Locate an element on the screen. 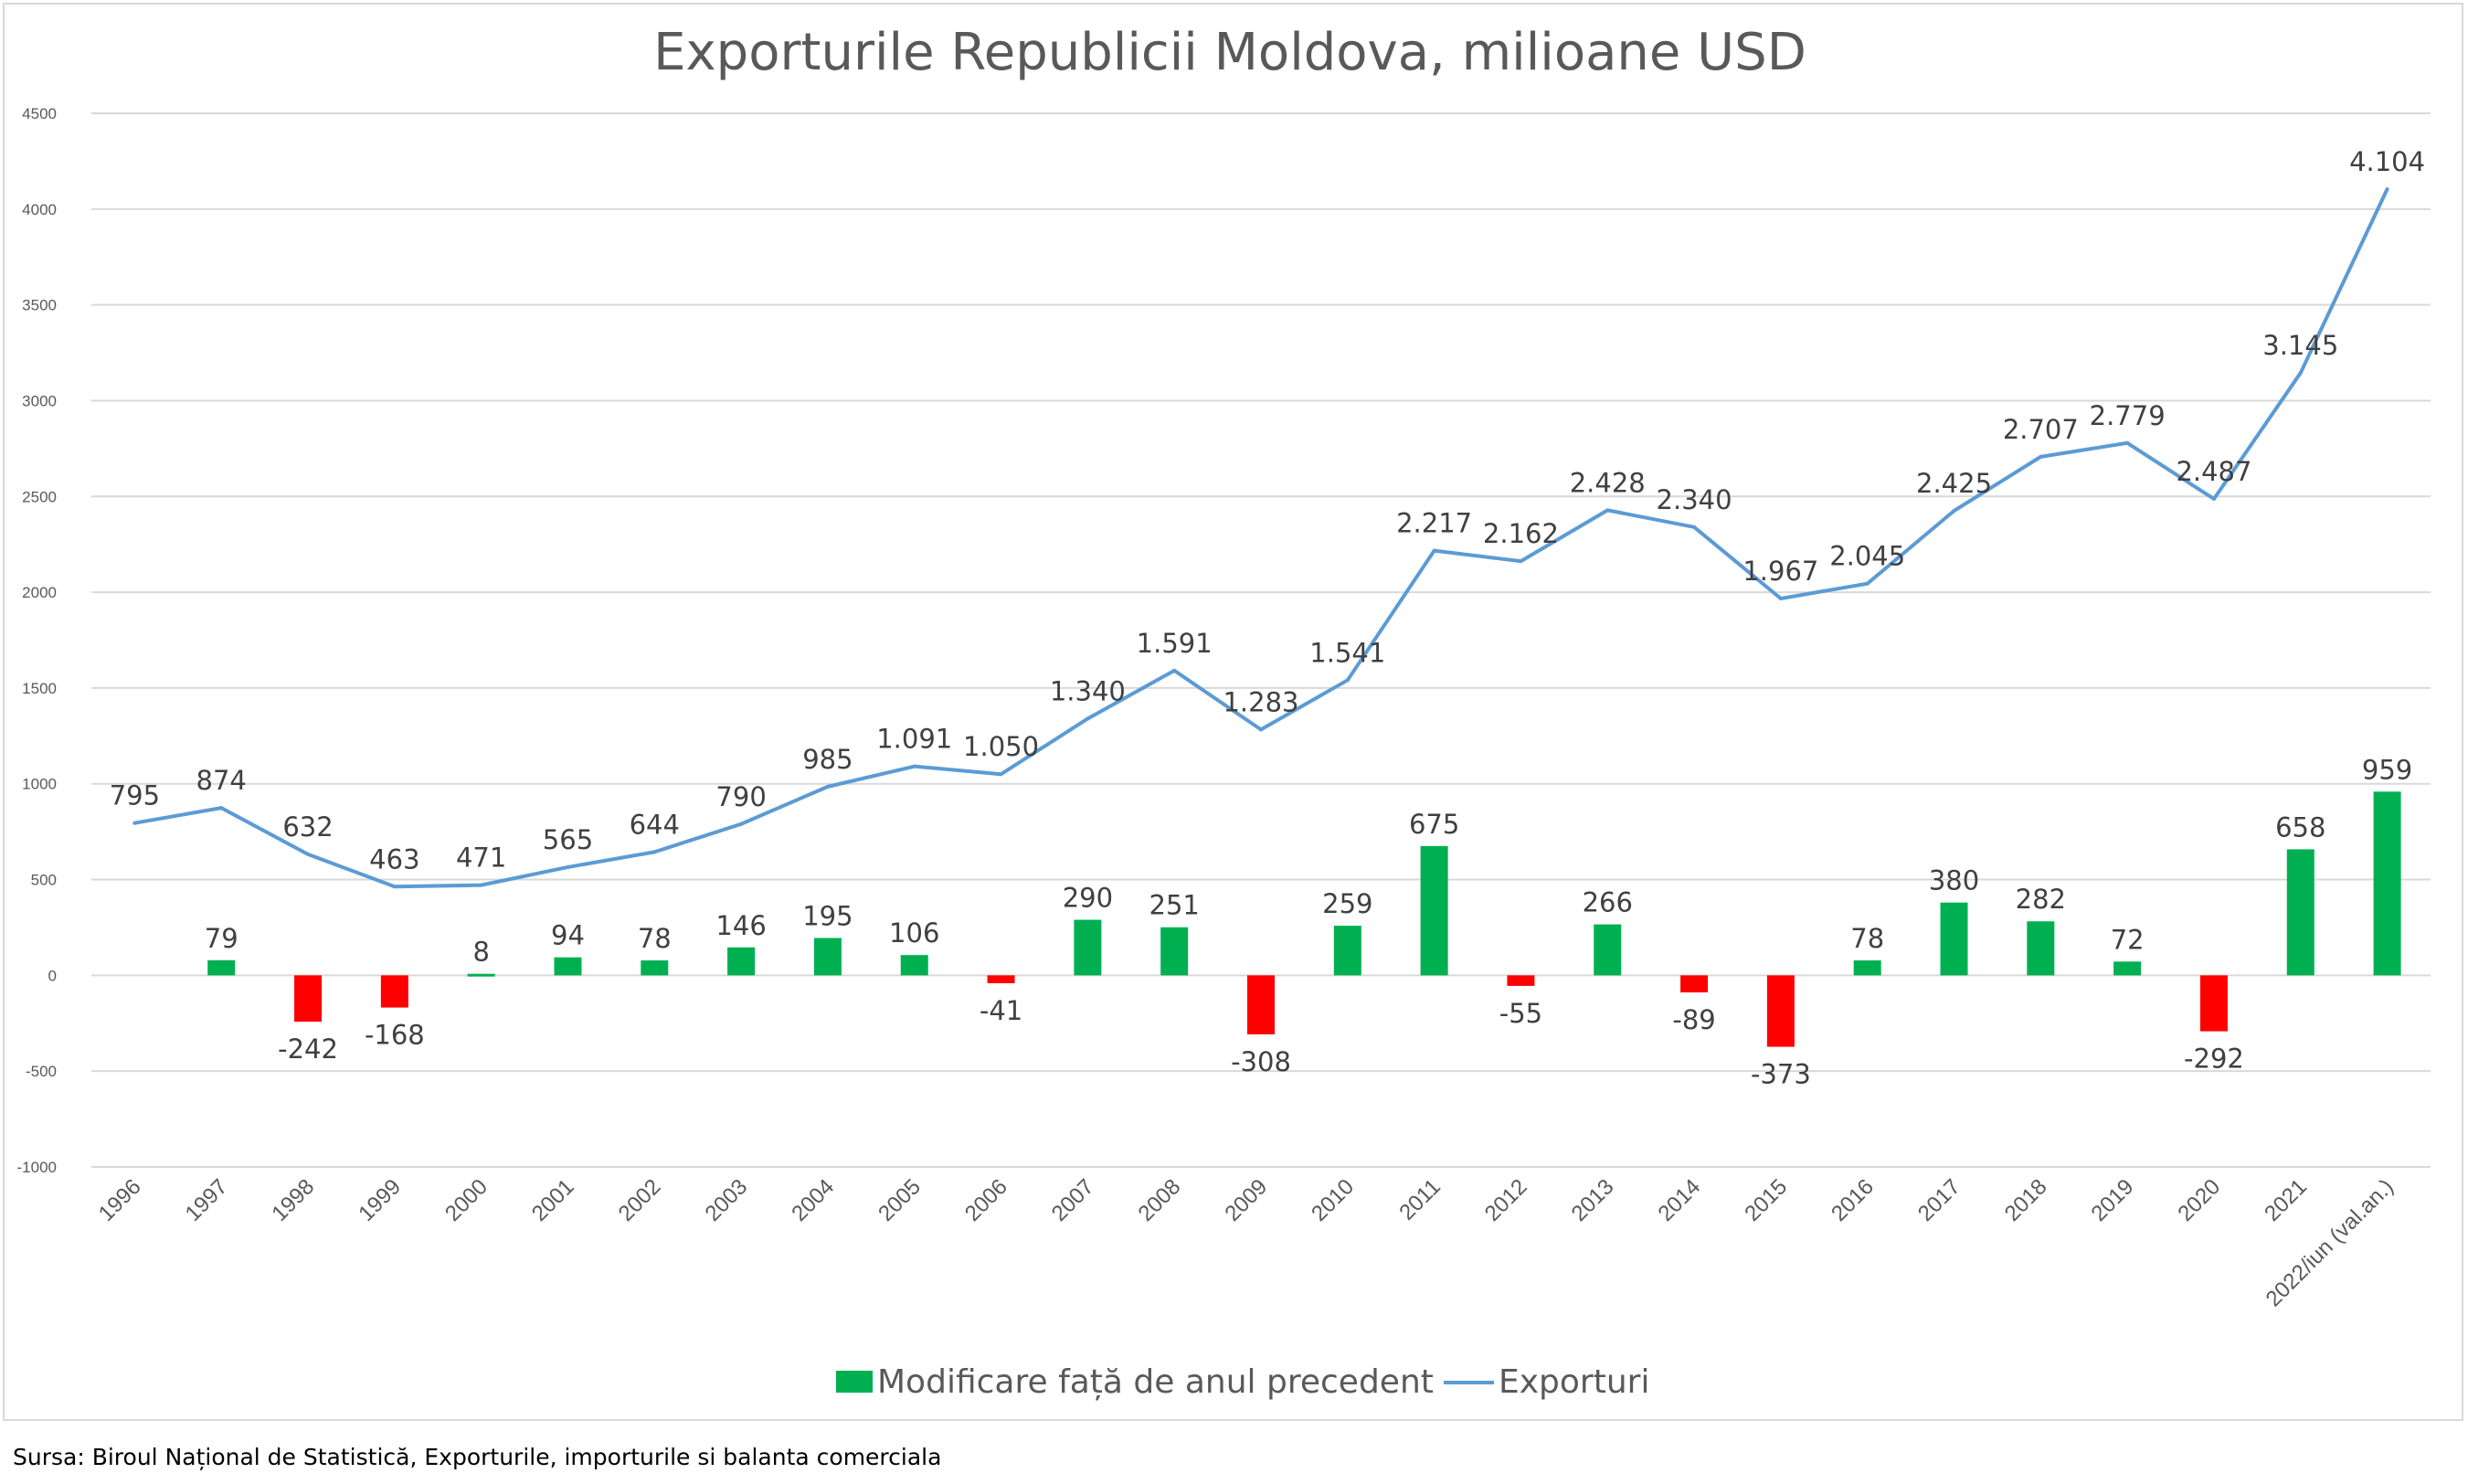  x-tick-label: 1997 is located at coordinates (207, 1200).